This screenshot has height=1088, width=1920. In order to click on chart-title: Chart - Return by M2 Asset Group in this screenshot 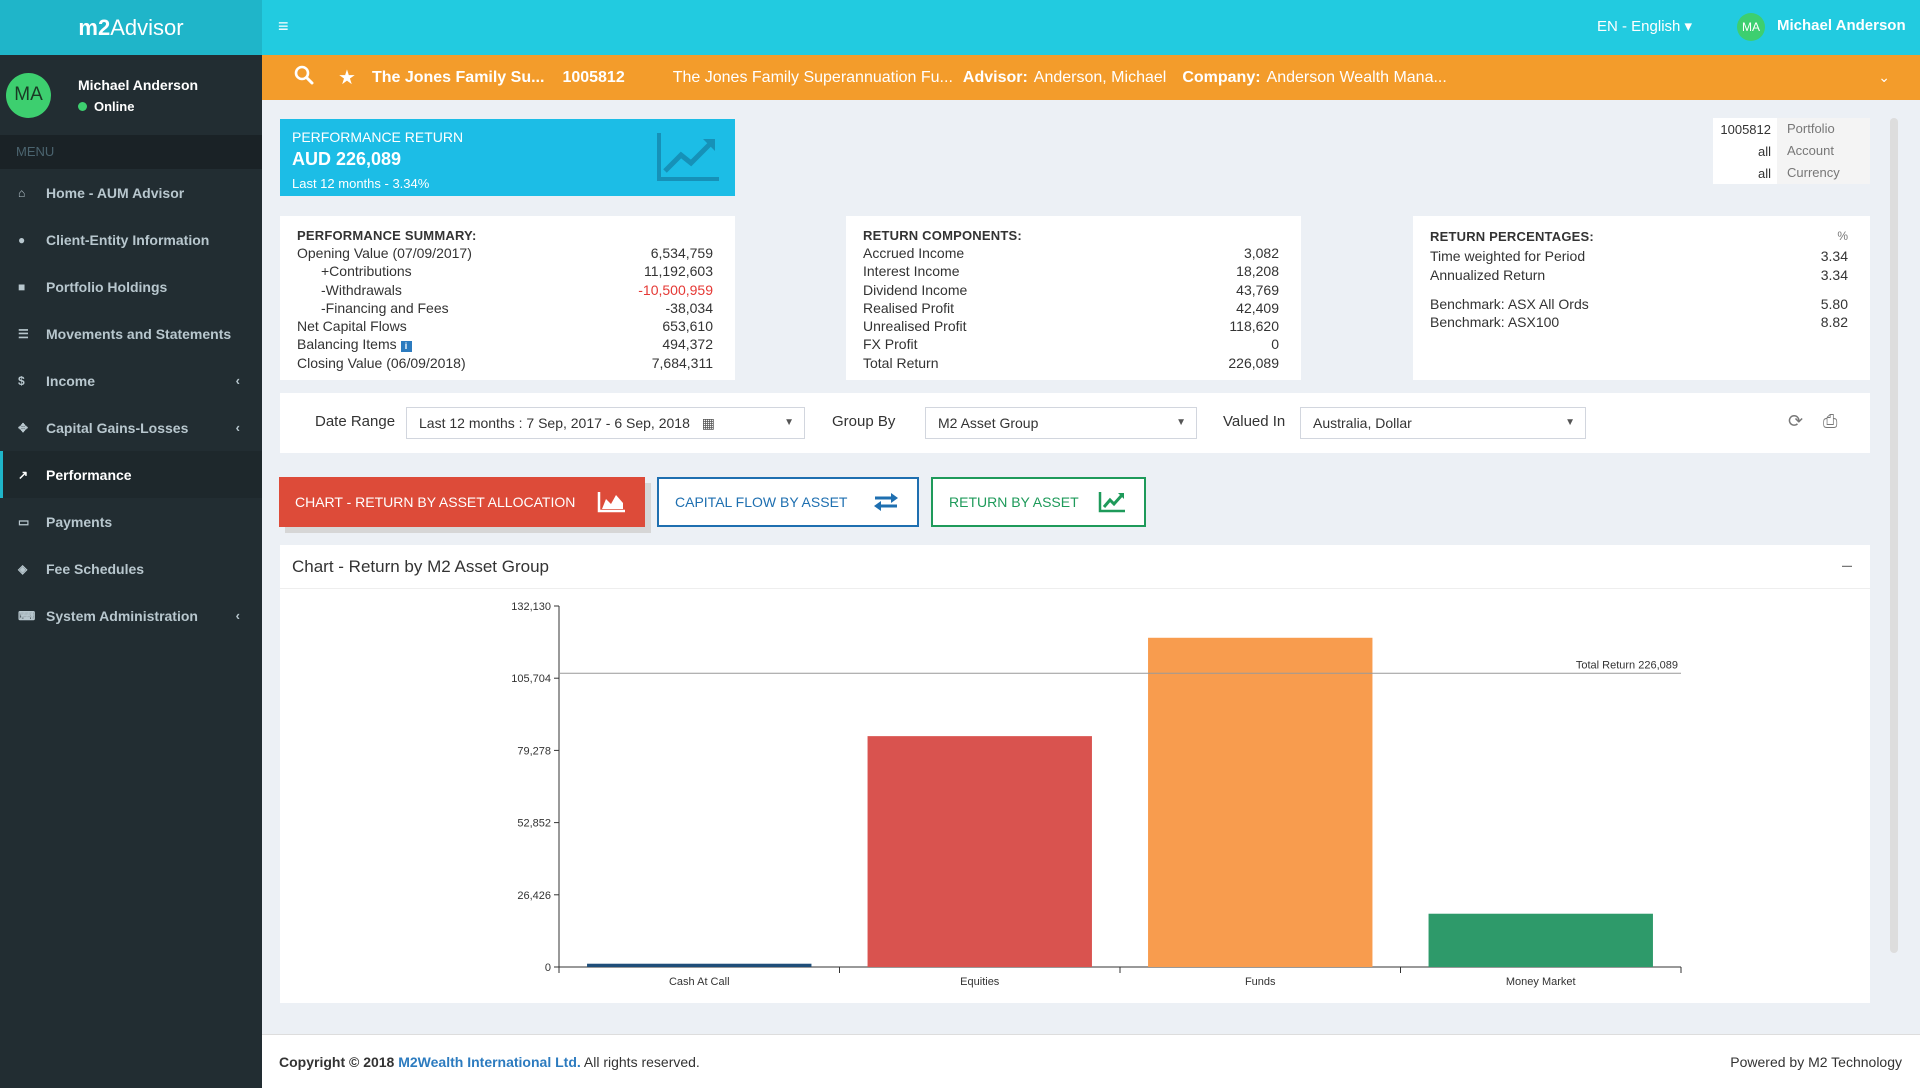, I will do `click(420, 566)`.